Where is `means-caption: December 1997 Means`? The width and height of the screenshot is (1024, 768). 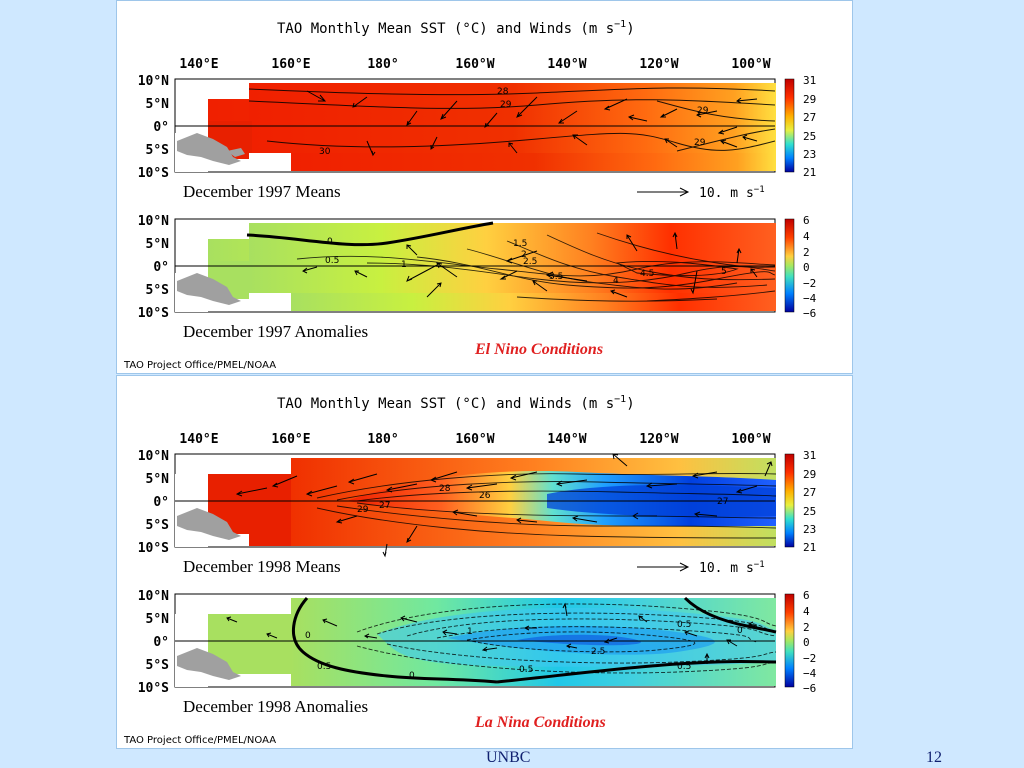 means-caption: December 1997 Means is located at coordinates (262, 191).